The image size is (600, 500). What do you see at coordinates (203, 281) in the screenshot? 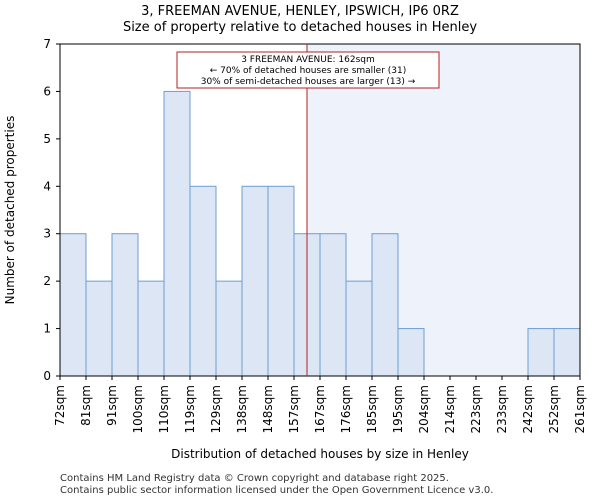
I see `bar-119sqm` at bounding box center [203, 281].